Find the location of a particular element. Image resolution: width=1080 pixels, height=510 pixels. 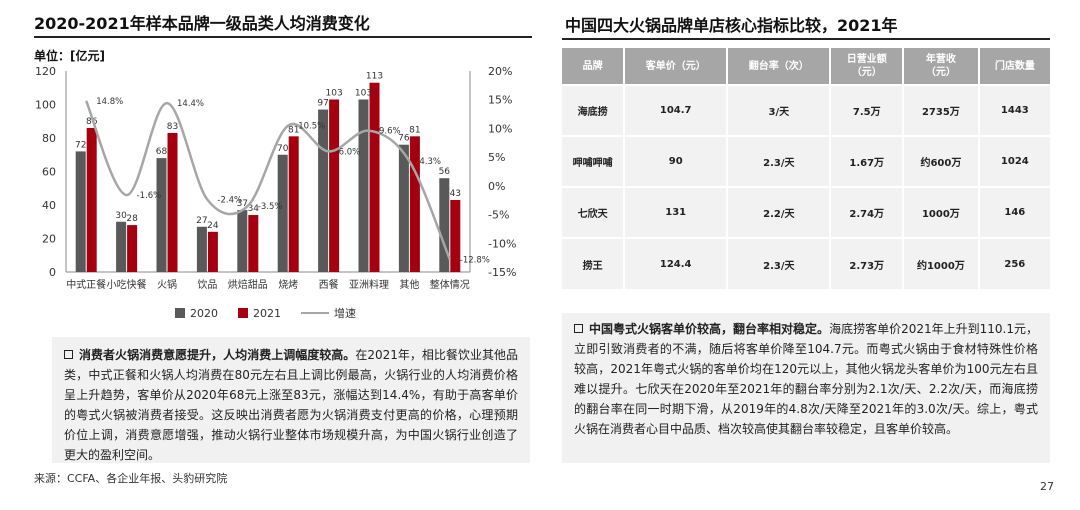

x-tick-label: 中式正餐 is located at coordinates (86, 284).